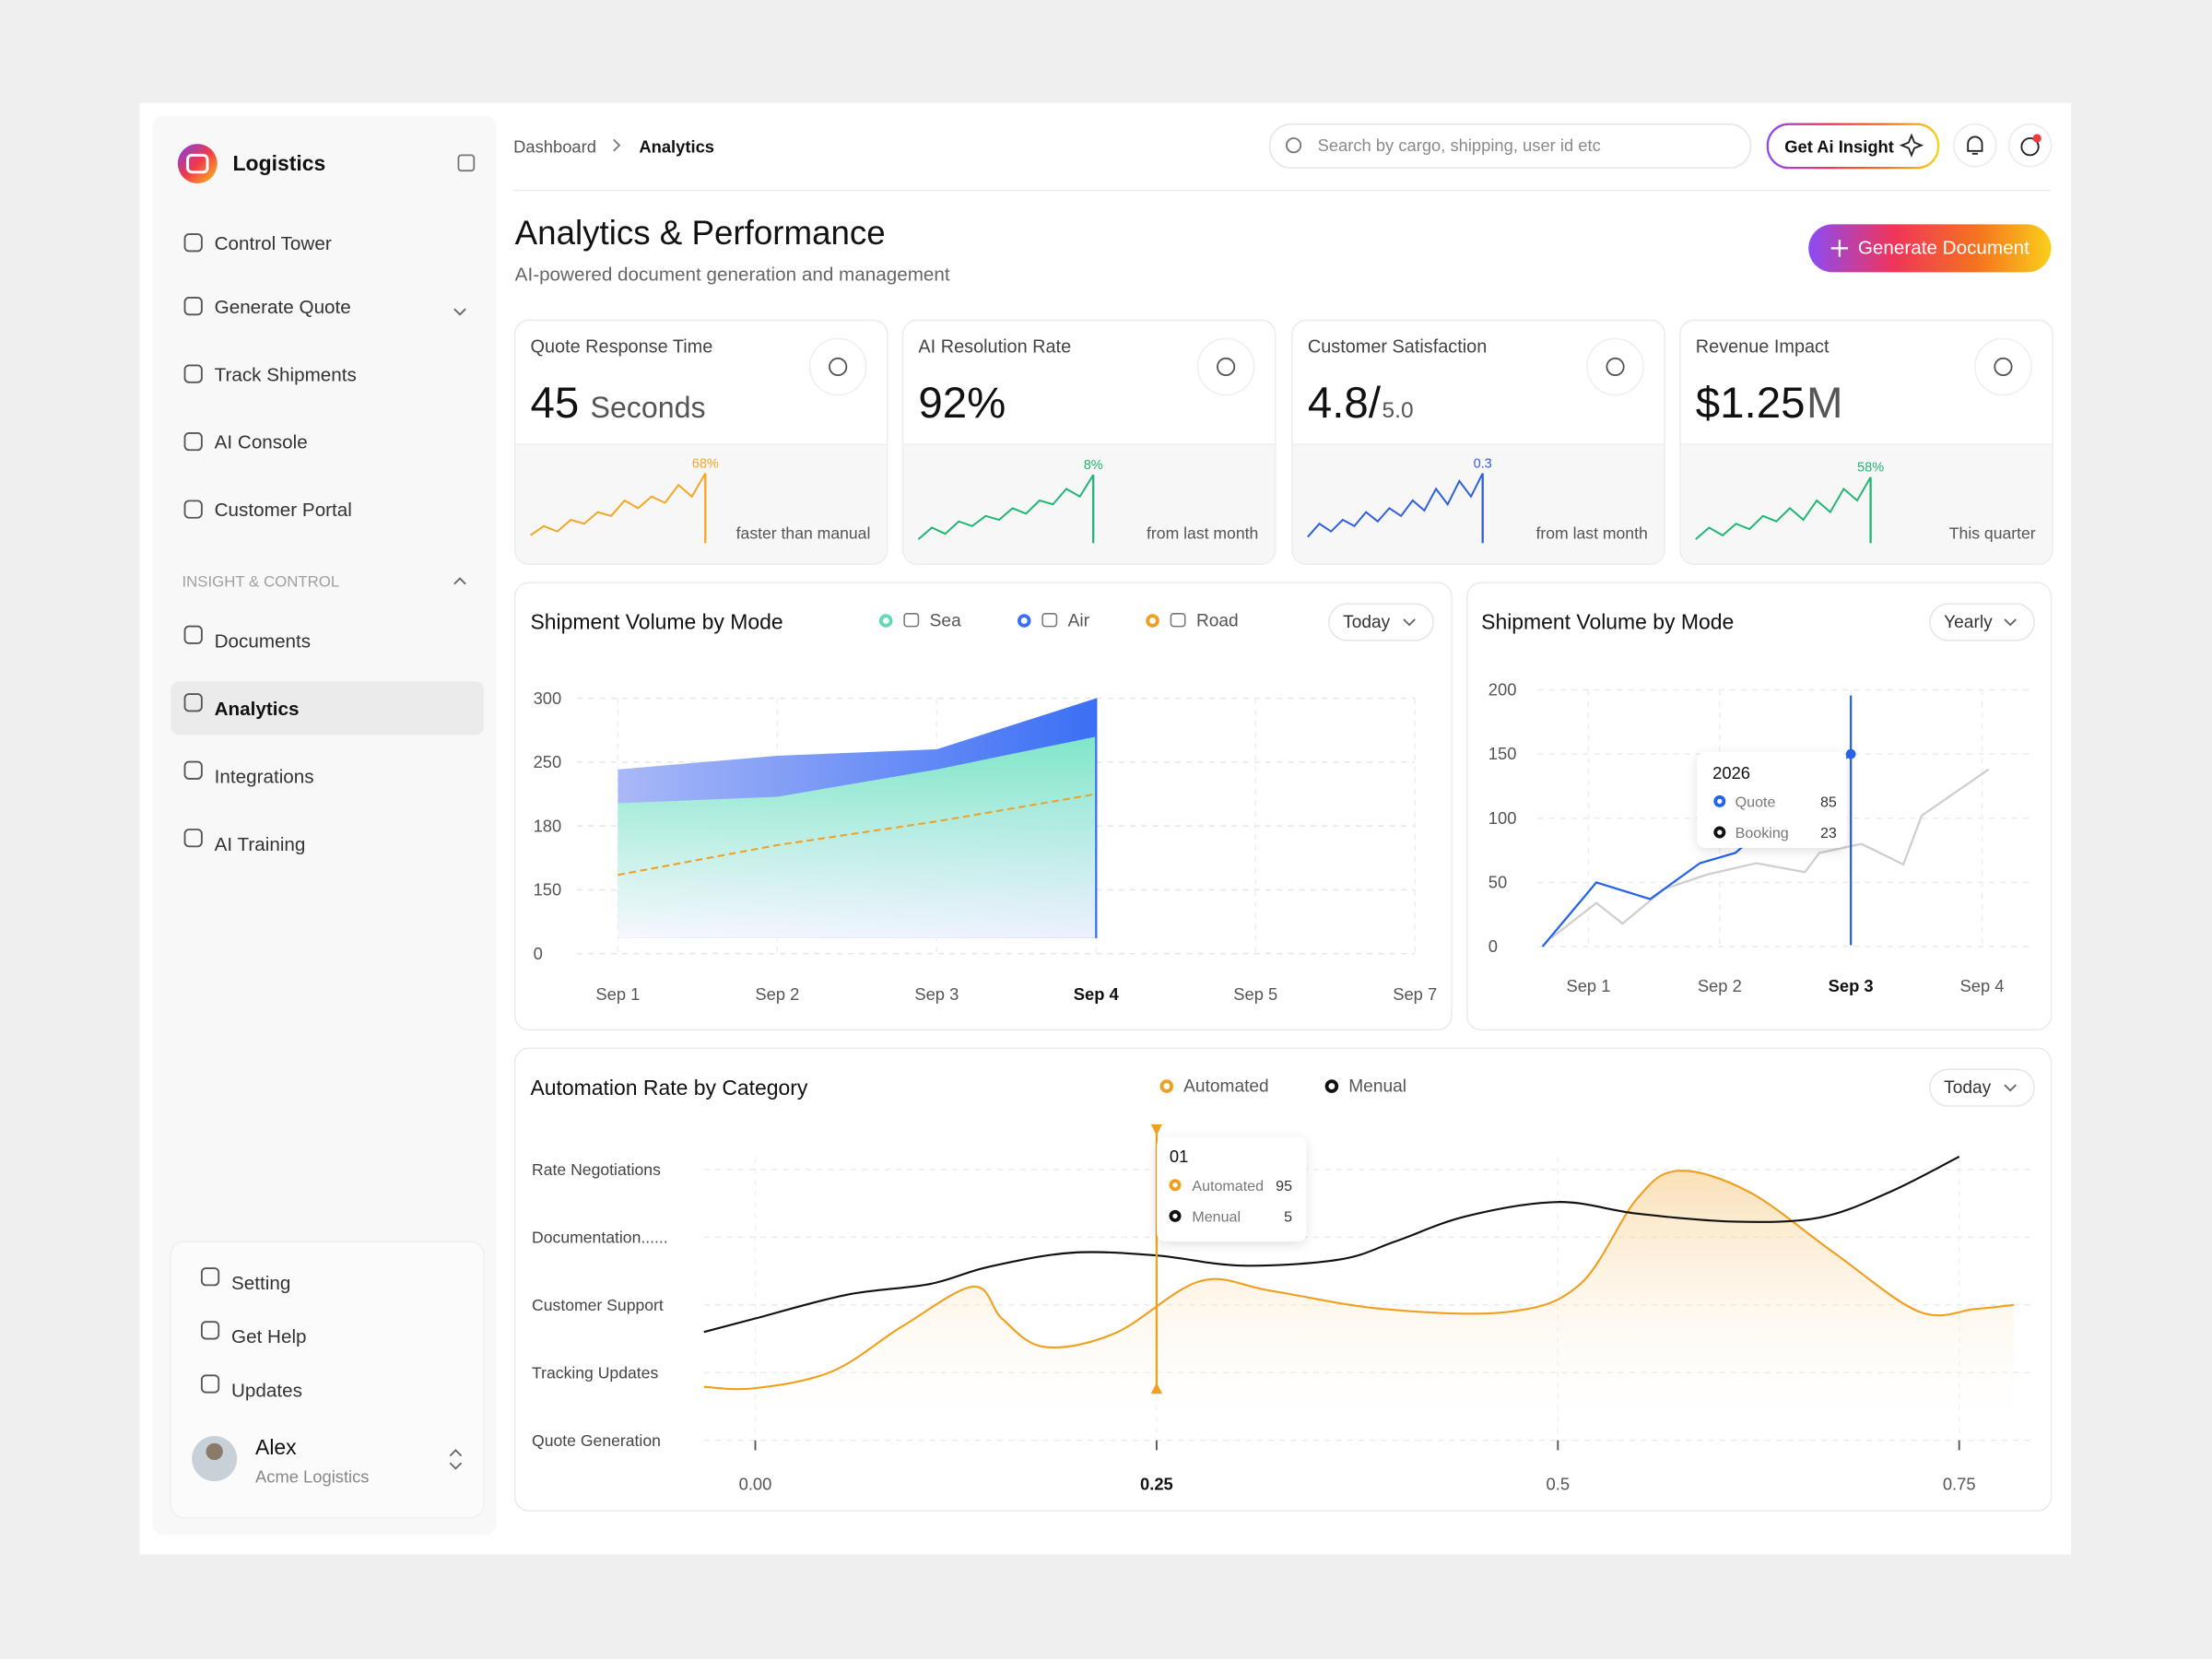 This screenshot has height=1659, width=2212. What do you see at coordinates (554, 146) in the screenshot?
I see `breadcrumb: Dashboard` at bounding box center [554, 146].